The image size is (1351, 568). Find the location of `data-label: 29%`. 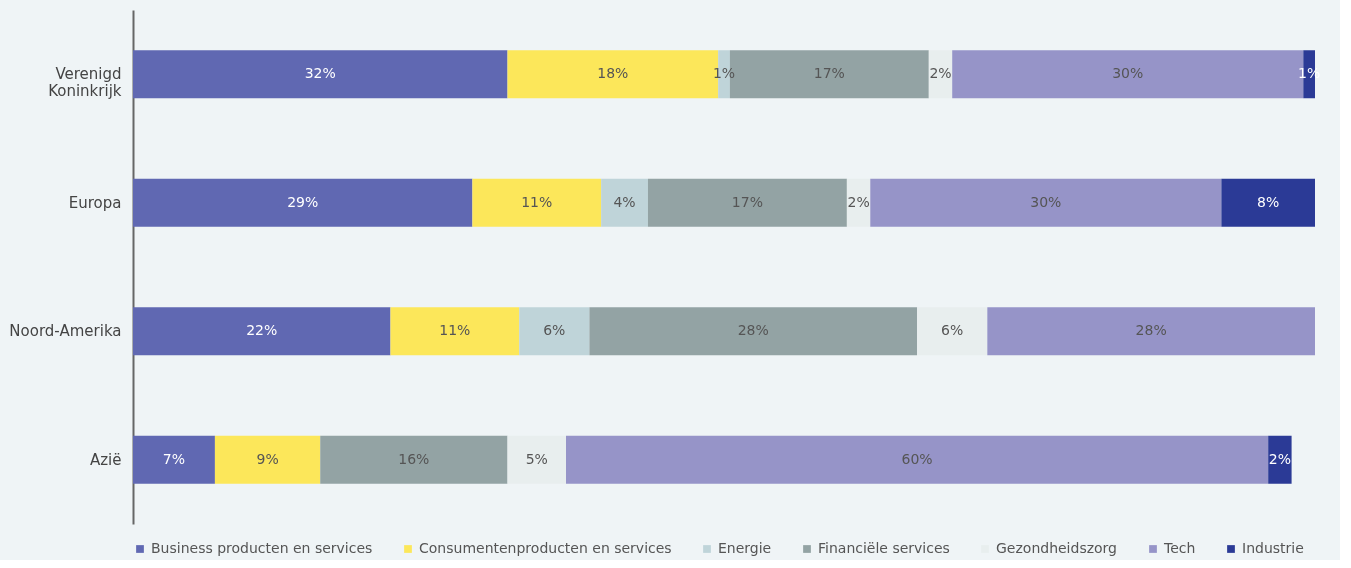

data-label: 29% is located at coordinates (303, 201).